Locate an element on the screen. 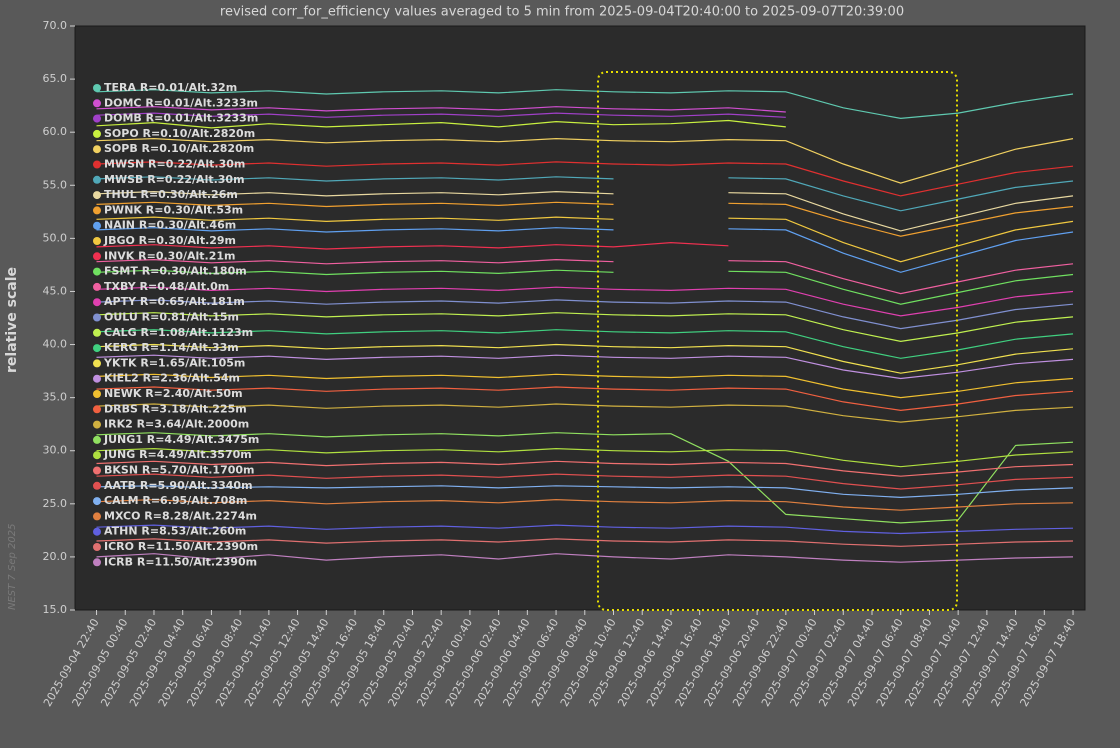  legend-label: TXBY R=0.48/Alt.0m is located at coordinates (166, 286).